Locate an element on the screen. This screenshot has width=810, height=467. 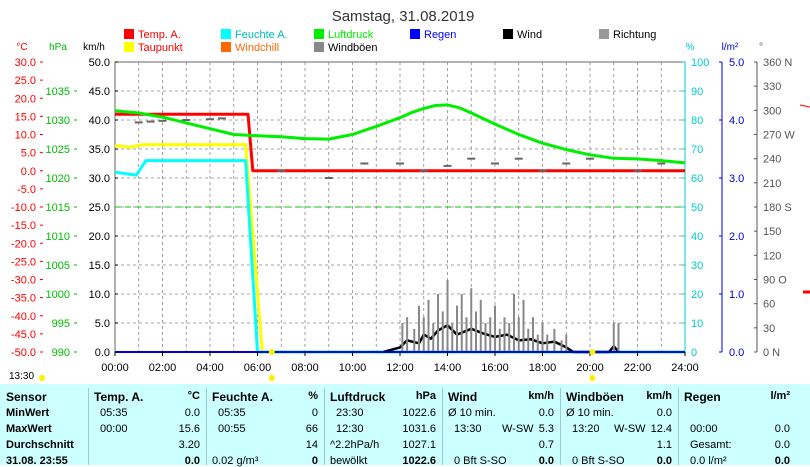
wind-axis-tick-label: 0.0 is located at coordinates (102, 353).